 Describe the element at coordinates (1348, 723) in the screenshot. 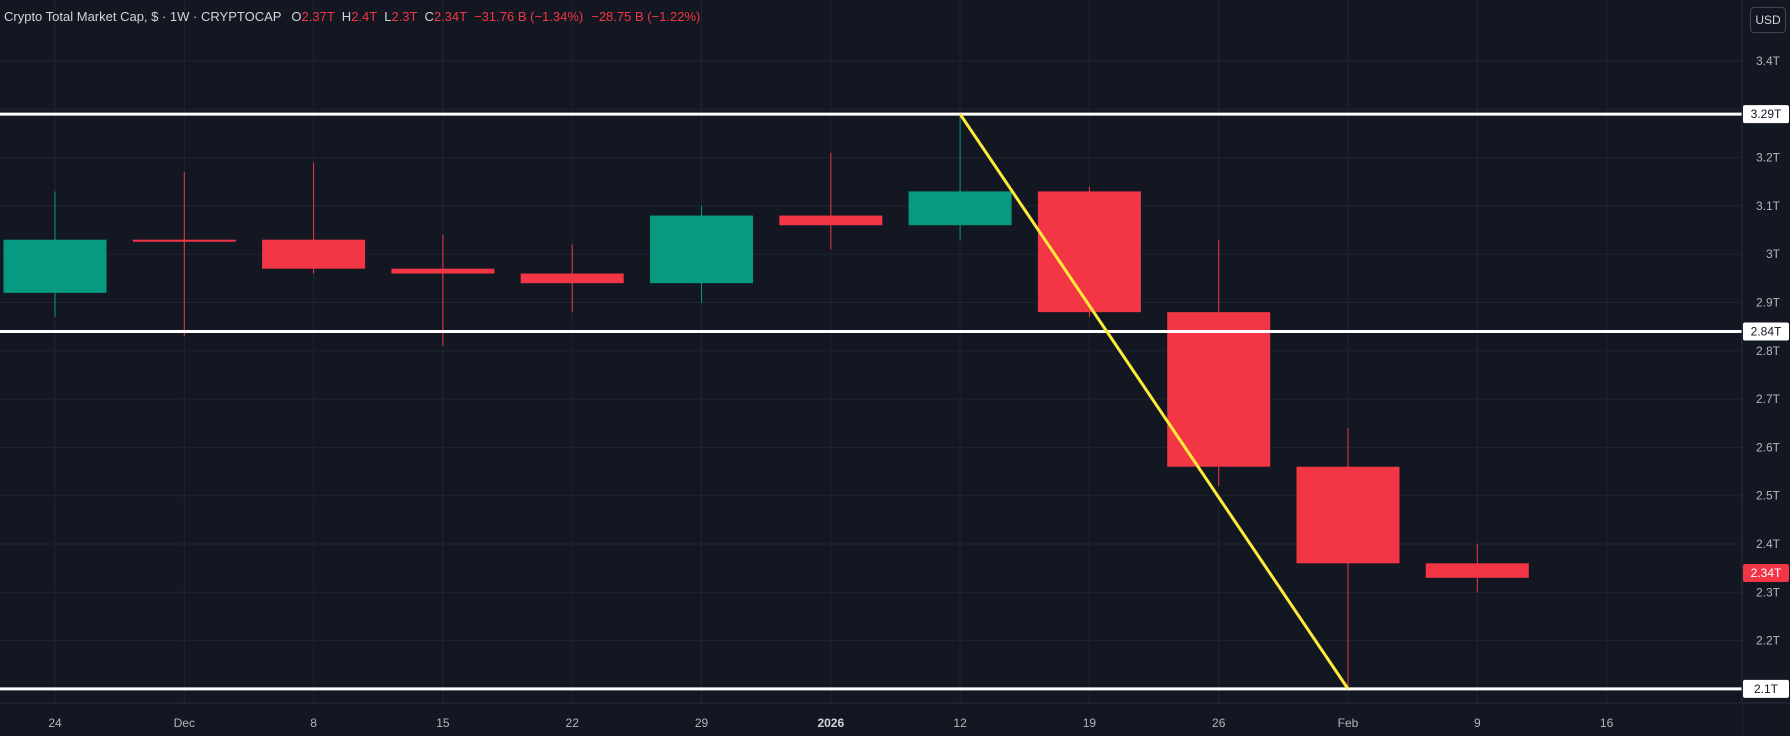

I see `time-tick-label: Feb` at that location.